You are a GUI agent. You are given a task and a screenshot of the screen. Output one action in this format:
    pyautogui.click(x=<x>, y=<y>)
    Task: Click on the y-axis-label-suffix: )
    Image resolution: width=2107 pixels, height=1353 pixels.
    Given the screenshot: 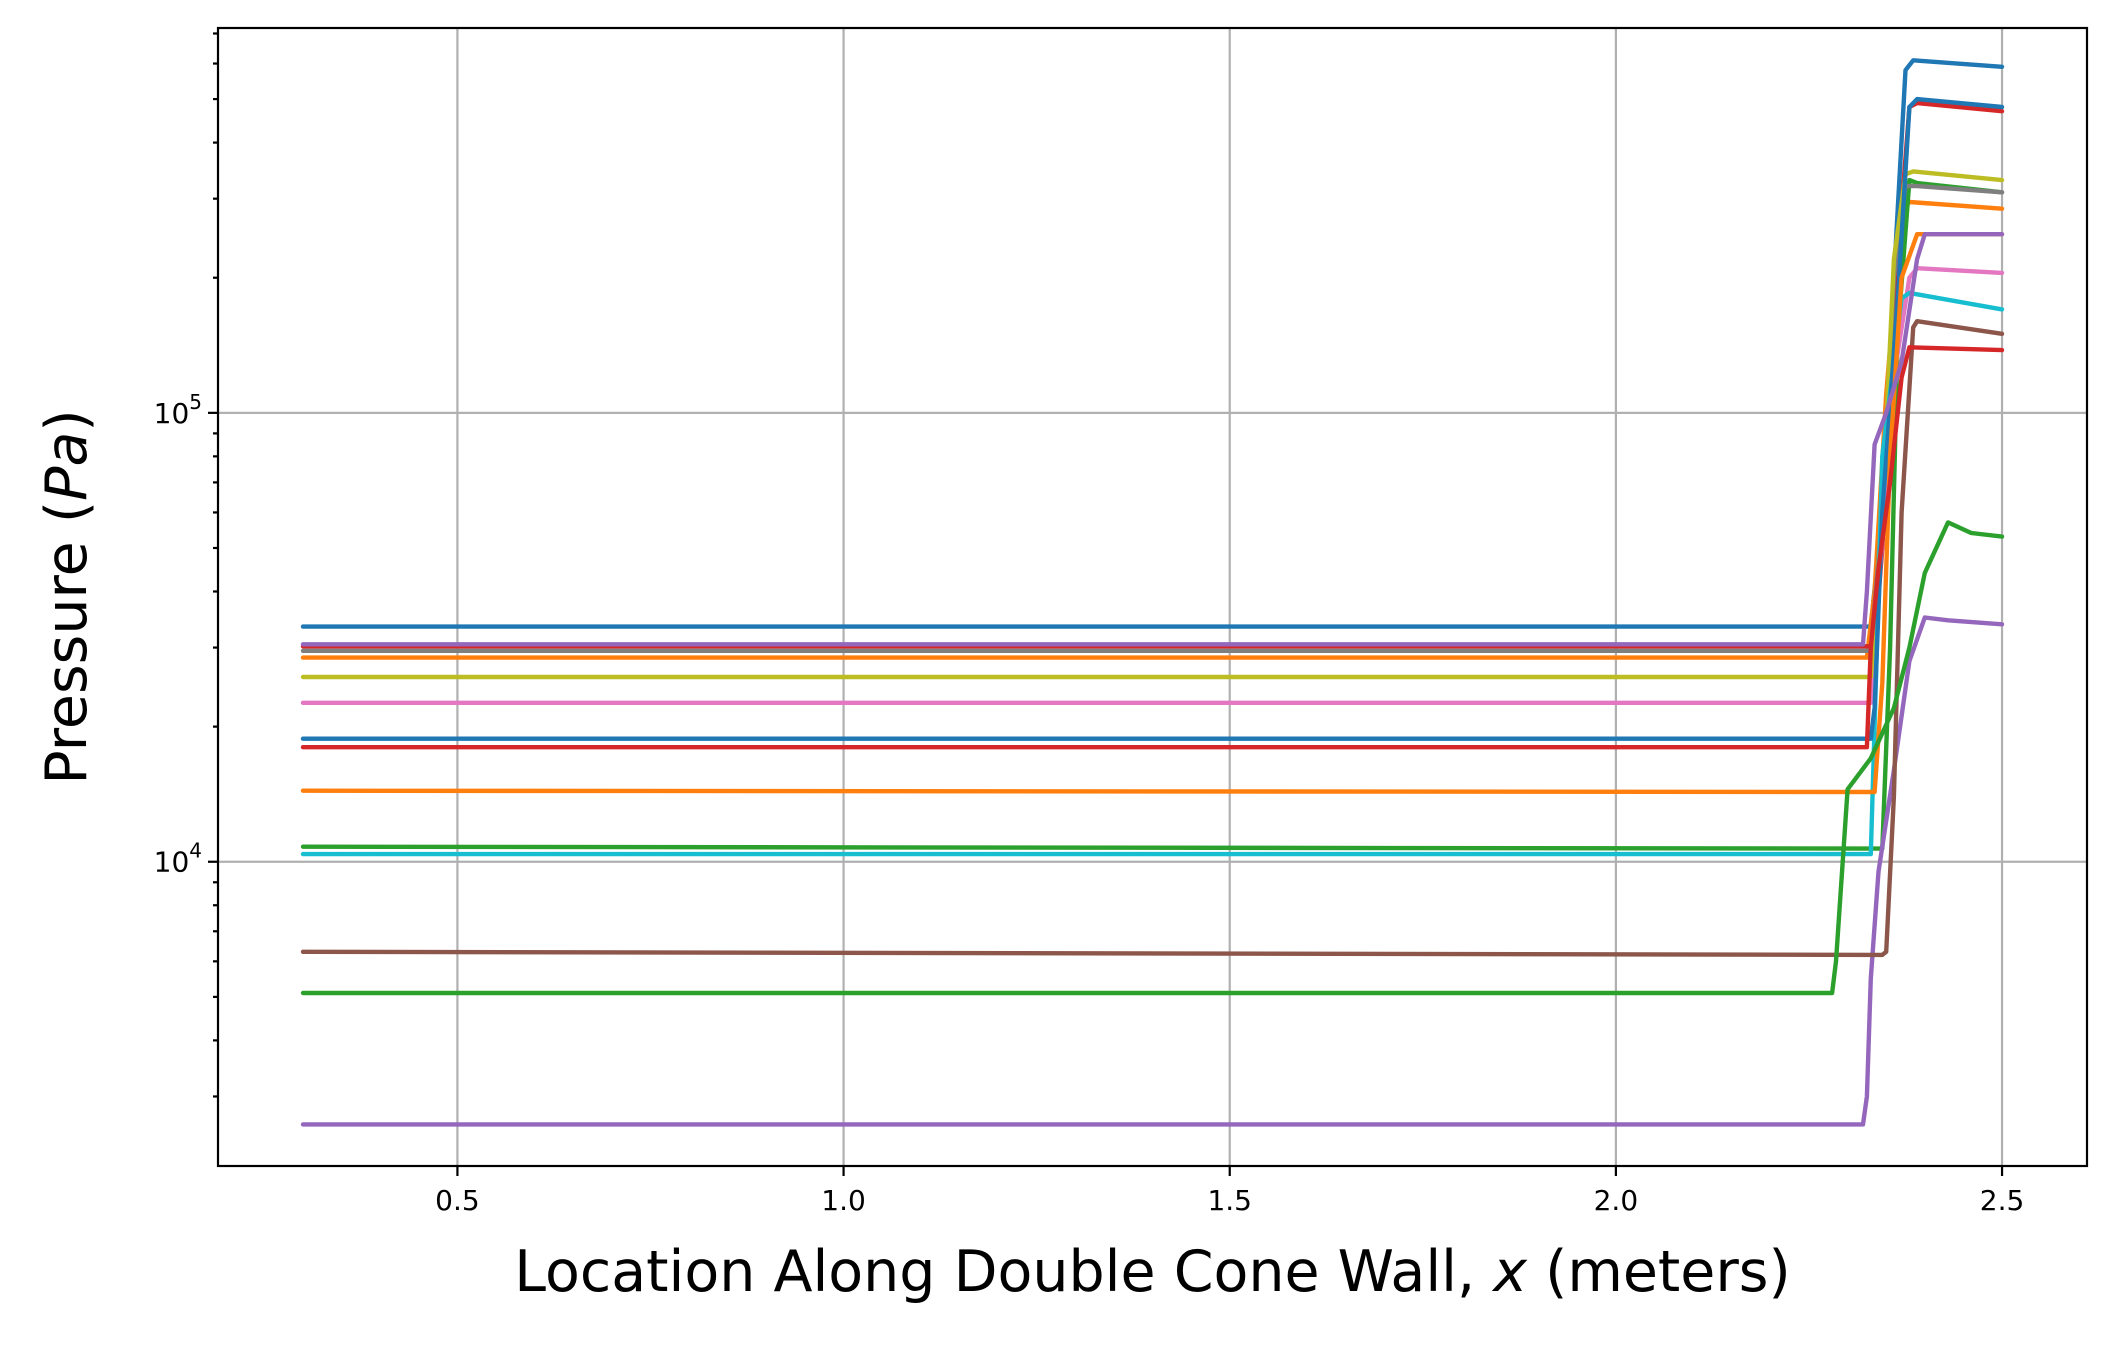 What is the action you would take?
    pyautogui.click(x=67, y=420)
    